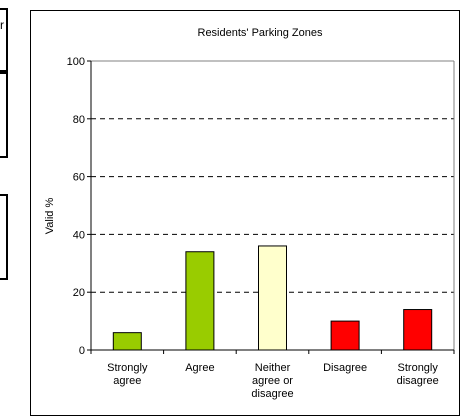  What do you see at coordinates (79, 235) in the screenshot?
I see `y-tick-label: 40` at bounding box center [79, 235].